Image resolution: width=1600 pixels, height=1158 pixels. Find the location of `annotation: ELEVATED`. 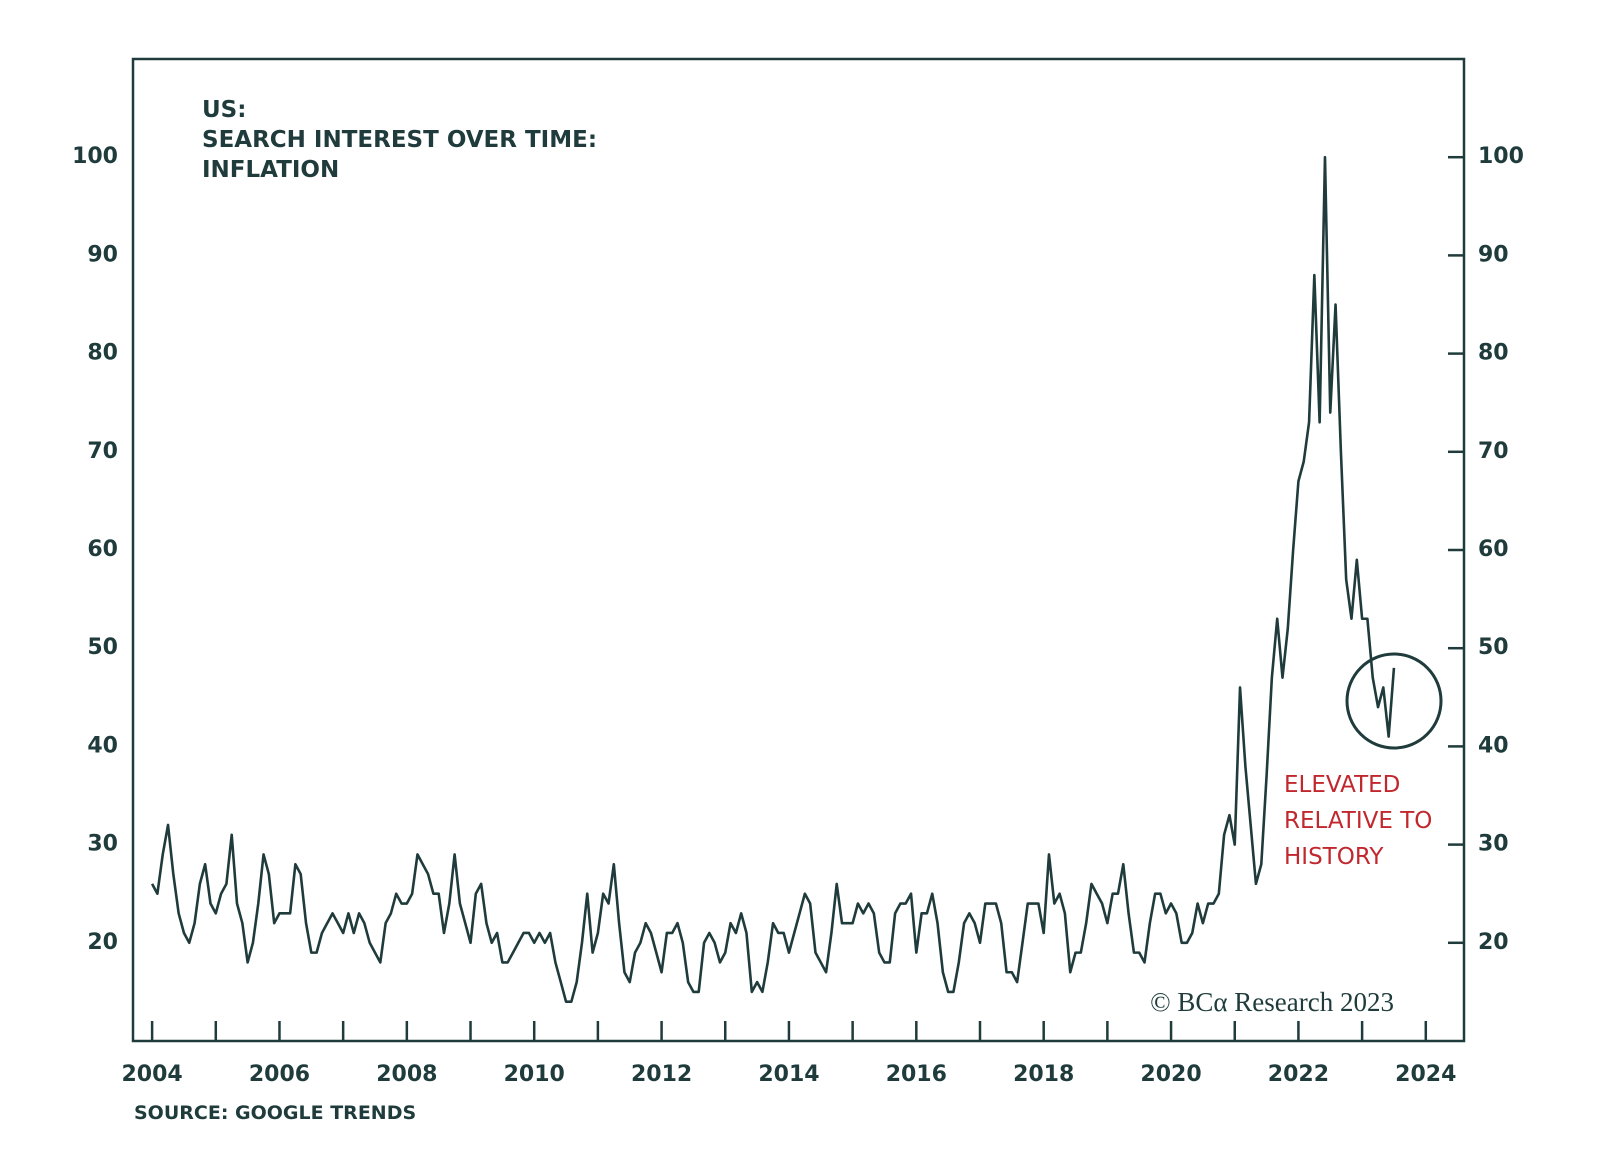

annotation: ELEVATED is located at coordinates (1342, 785).